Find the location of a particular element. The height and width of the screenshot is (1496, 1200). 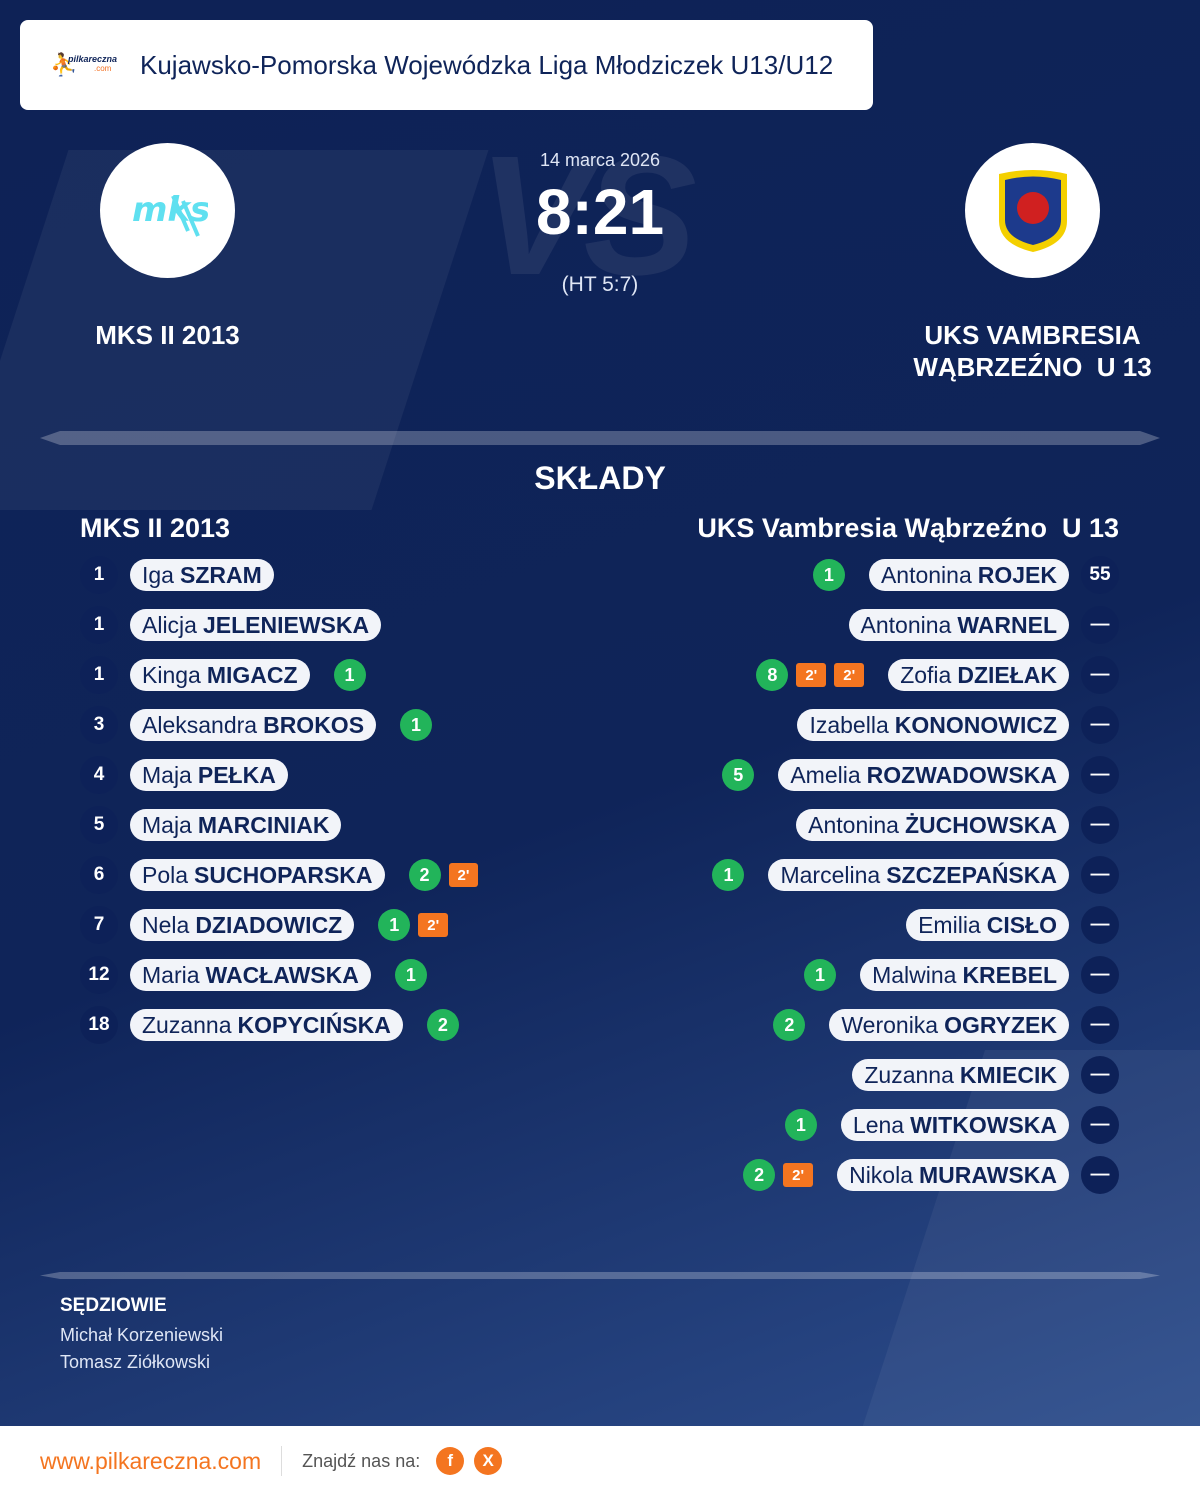

player-row: 1 Alicja JELENIEWSKA is located at coordinates (242, 625).